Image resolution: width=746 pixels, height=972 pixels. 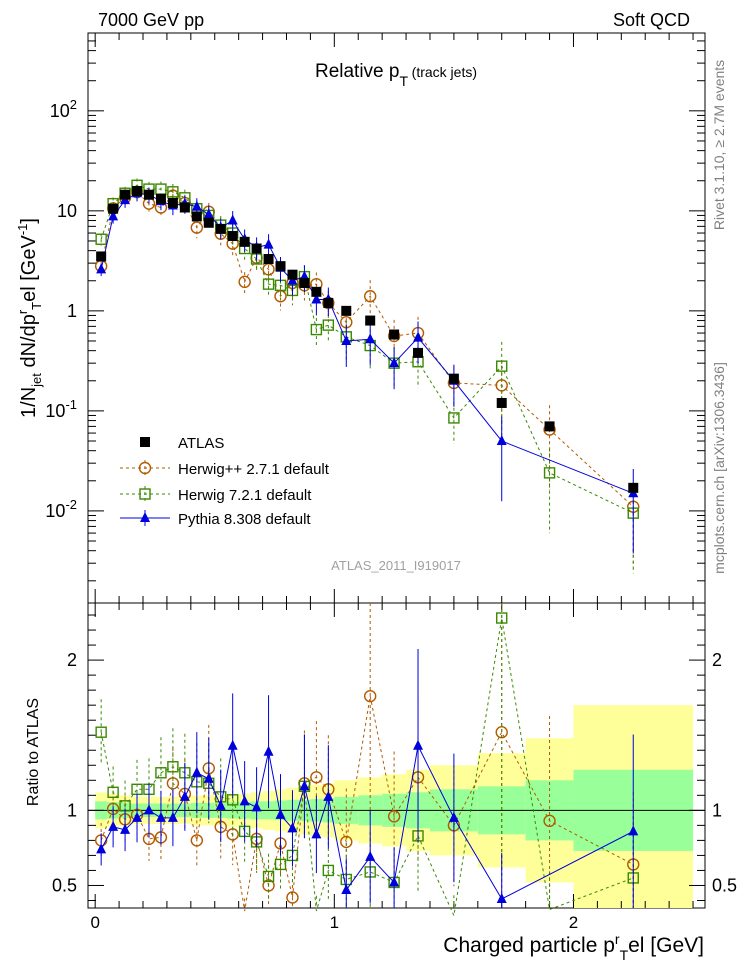 I want to click on ratio-y-tick-label: 1, so click(x=72, y=810).